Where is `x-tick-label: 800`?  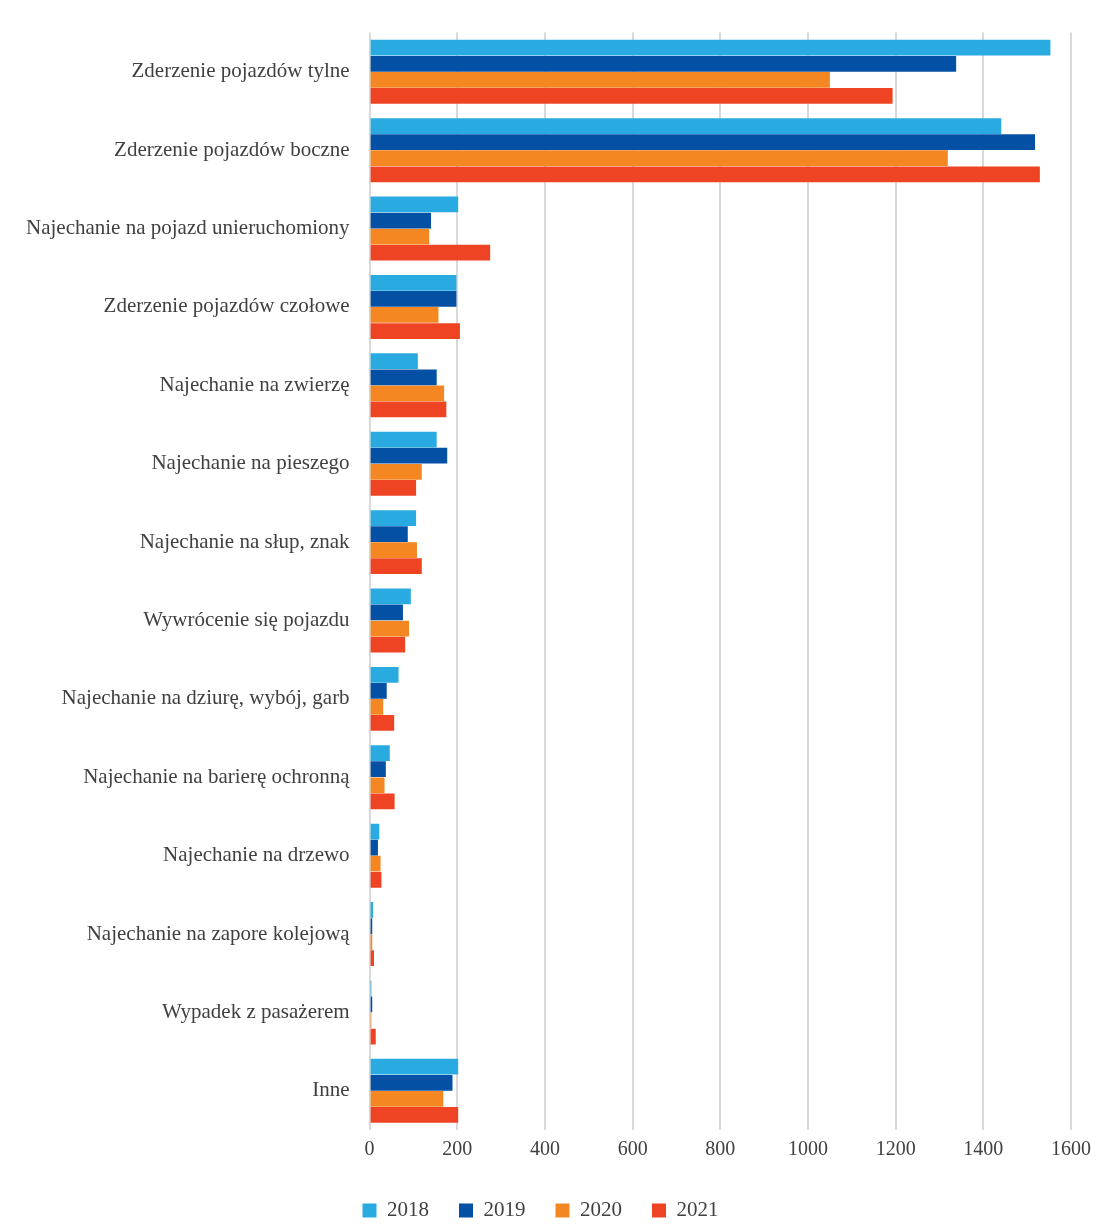 x-tick-label: 800 is located at coordinates (720, 1148).